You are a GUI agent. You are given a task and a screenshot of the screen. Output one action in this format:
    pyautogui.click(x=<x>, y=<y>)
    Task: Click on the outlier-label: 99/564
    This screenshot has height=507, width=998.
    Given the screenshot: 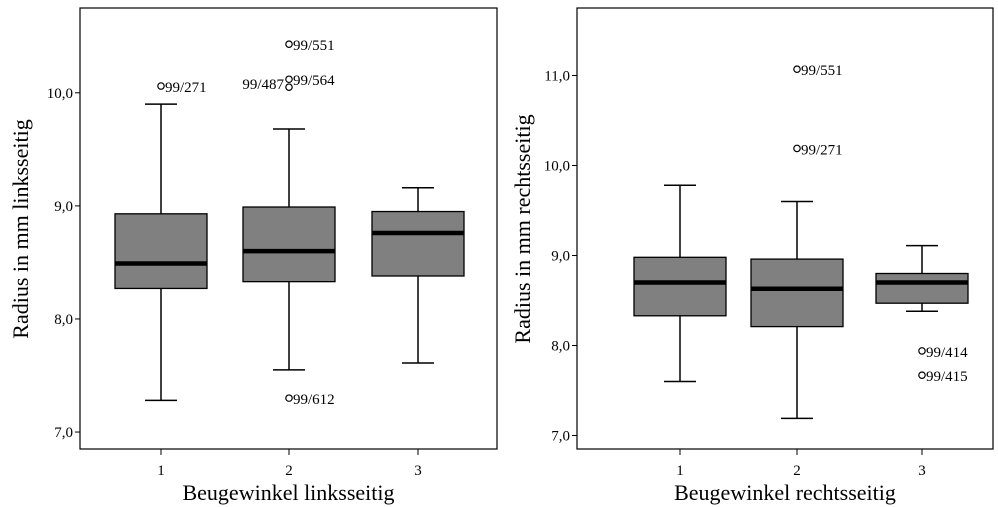 What is the action you would take?
    pyautogui.click(x=314, y=81)
    